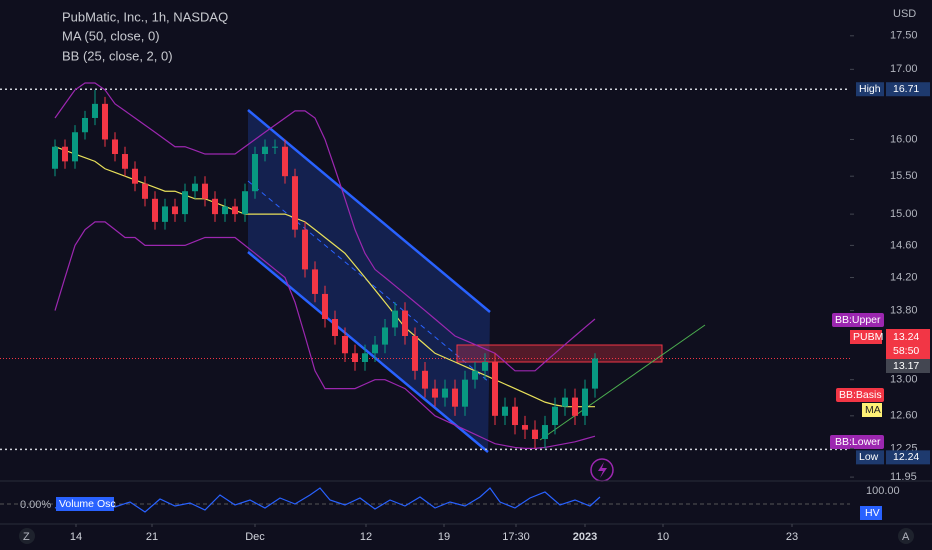 This screenshot has width=932, height=550. I want to click on x-tick-label: 19, so click(444, 537).